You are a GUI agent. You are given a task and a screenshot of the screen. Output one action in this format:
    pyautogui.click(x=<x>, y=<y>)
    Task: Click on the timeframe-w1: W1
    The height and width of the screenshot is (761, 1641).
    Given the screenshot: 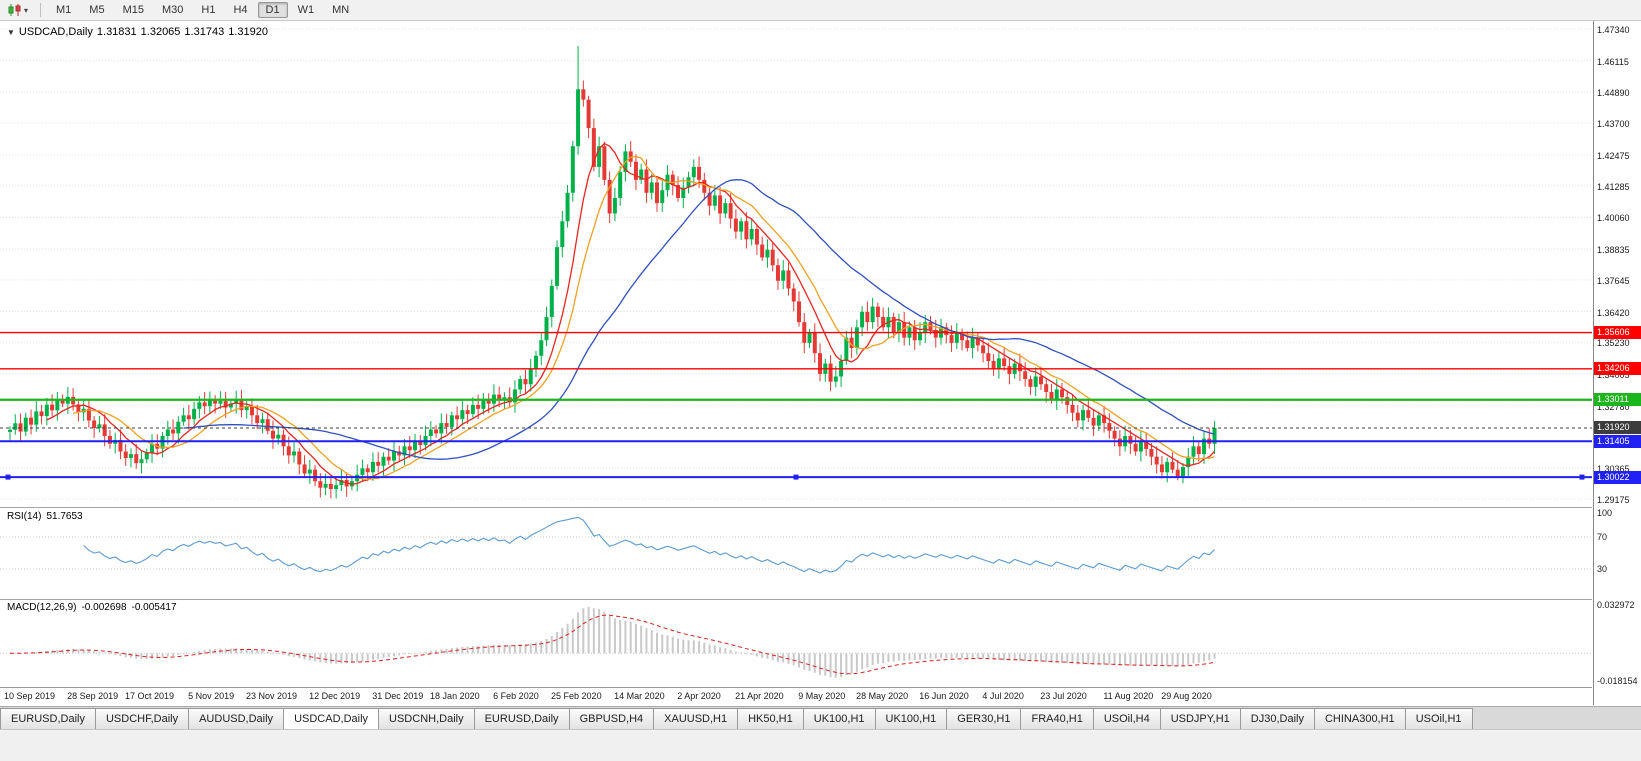 What is the action you would take?
    pyautogui.click(x=306, y=10)
    